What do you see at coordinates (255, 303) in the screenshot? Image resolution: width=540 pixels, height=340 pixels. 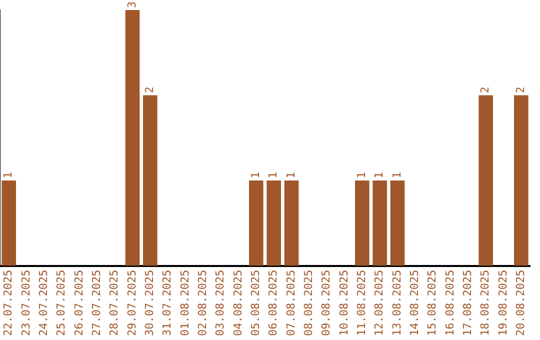 I see `x-tick-label: 05.08.2025` at bounding box center [255, 303].